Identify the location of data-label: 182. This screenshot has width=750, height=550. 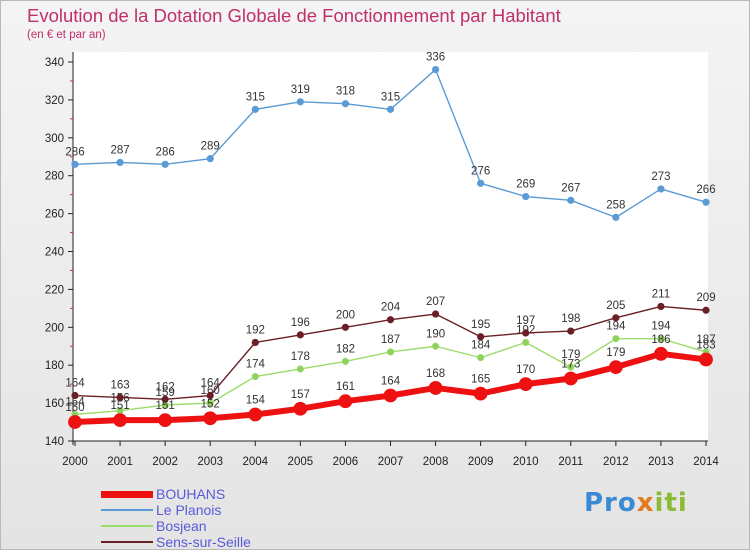
(345, 349).